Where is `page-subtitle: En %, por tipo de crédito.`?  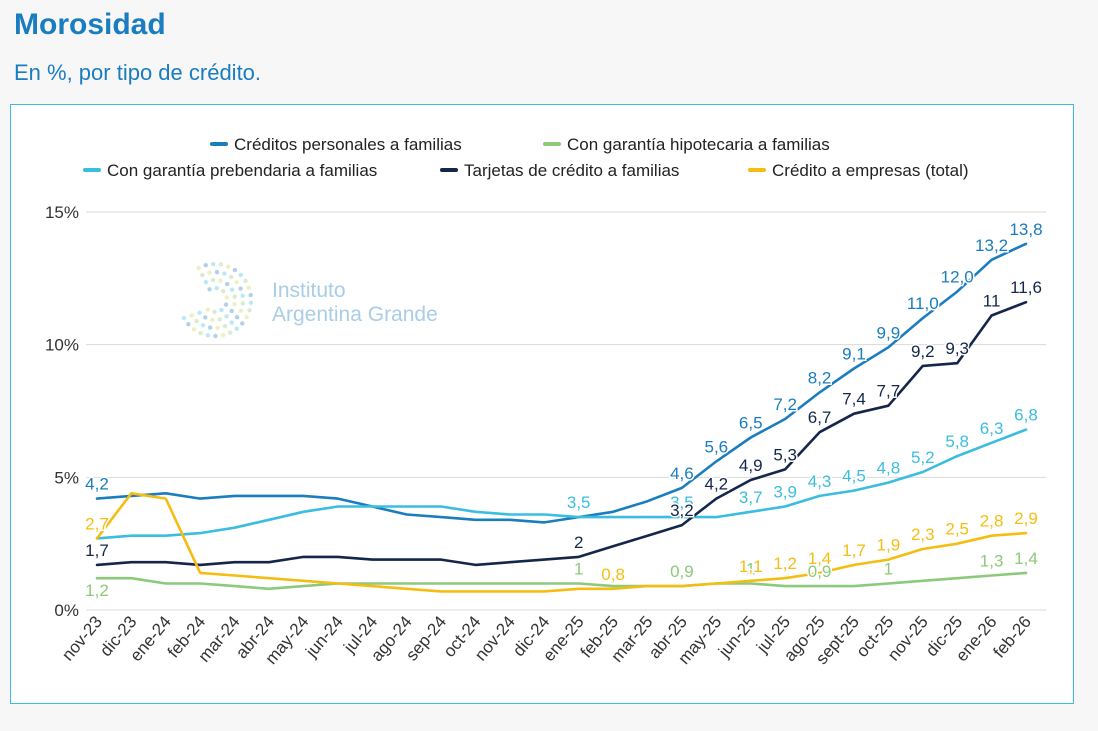
page-subtitle: En %, por tipo de crédito. is located at coordinates (138, 72).